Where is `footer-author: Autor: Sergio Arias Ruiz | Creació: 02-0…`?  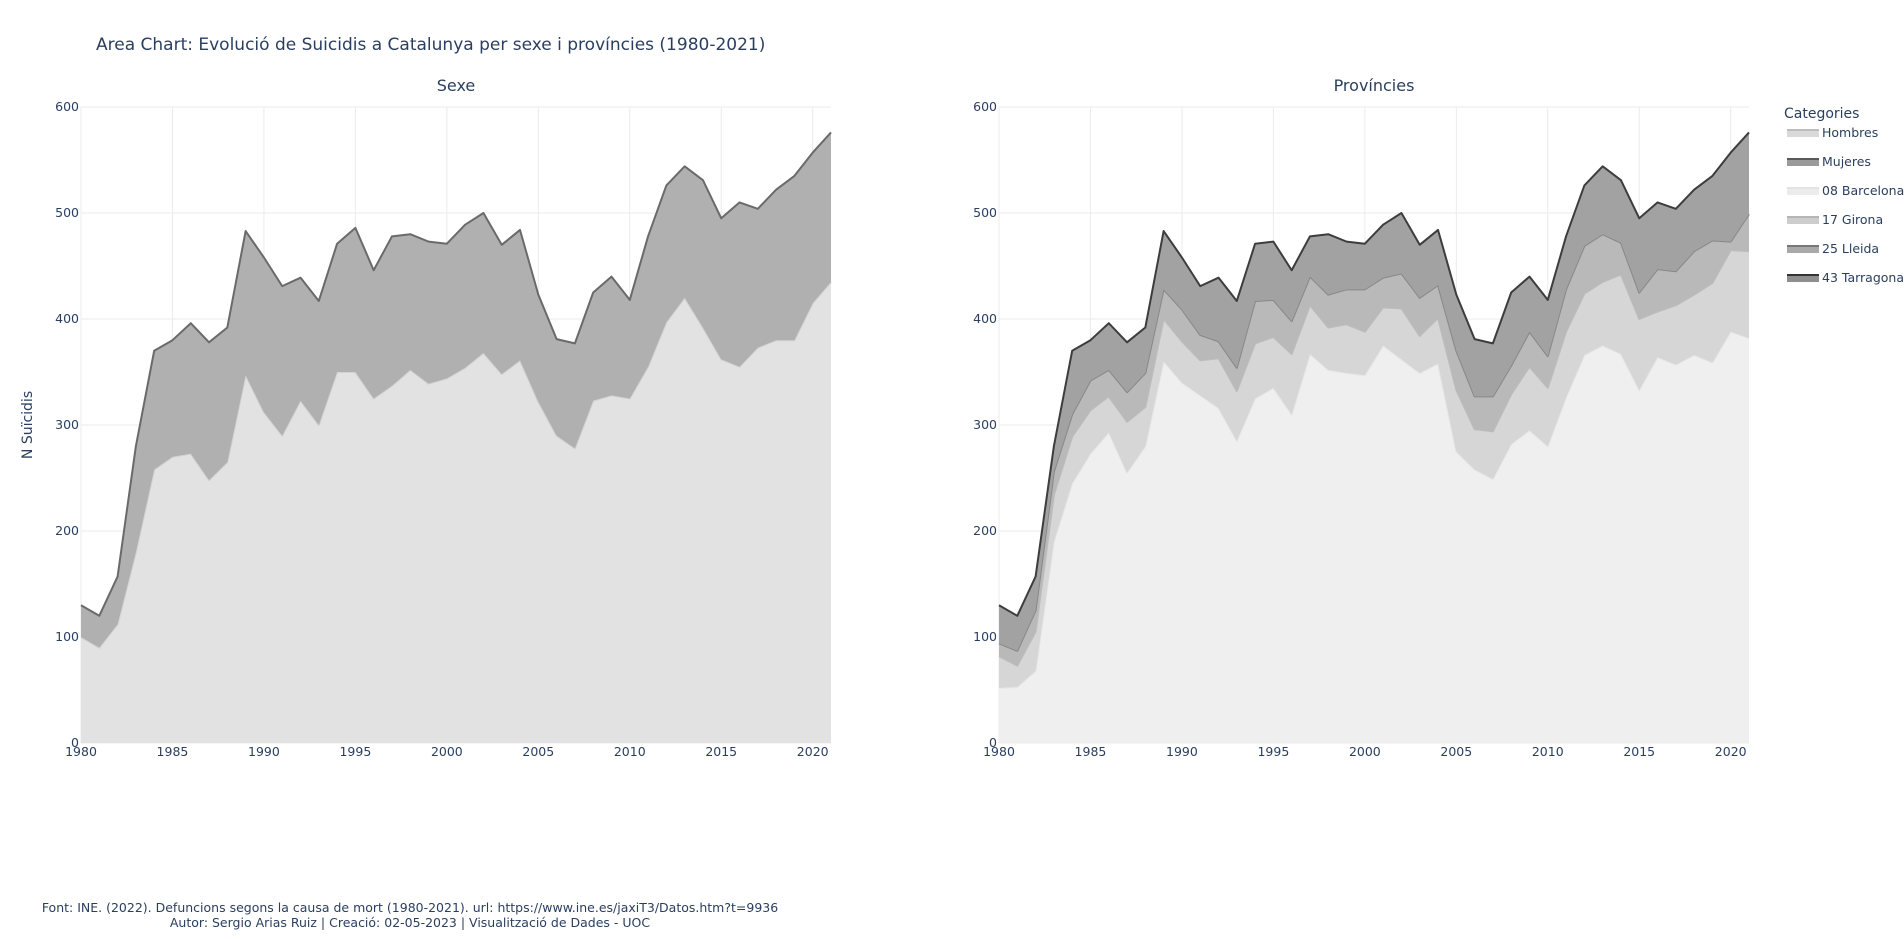
footer-author: Autor: Sergio Arias Ruiz | Creació: 02-0… is located at coordinates (410, 922).